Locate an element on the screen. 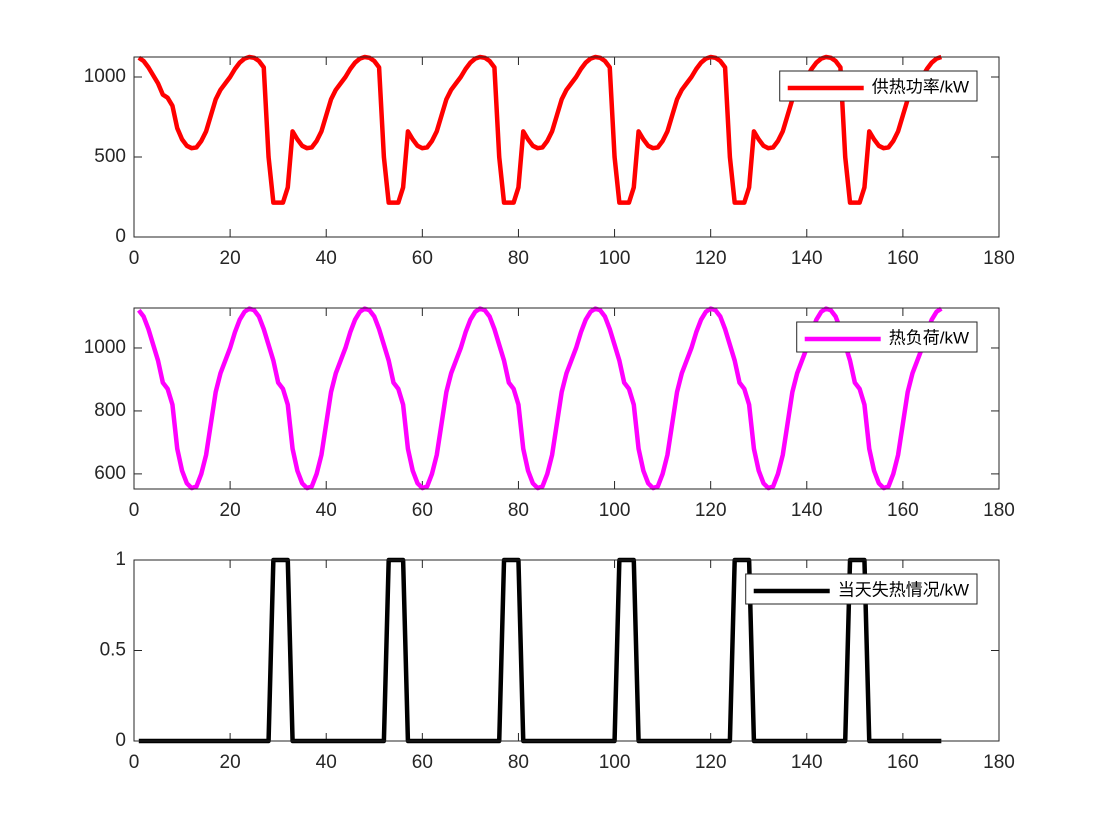 Image resolution: width=1103 pixels, height=832 pixels. y-tick-label: 500 is located at coordinates (110, 156).